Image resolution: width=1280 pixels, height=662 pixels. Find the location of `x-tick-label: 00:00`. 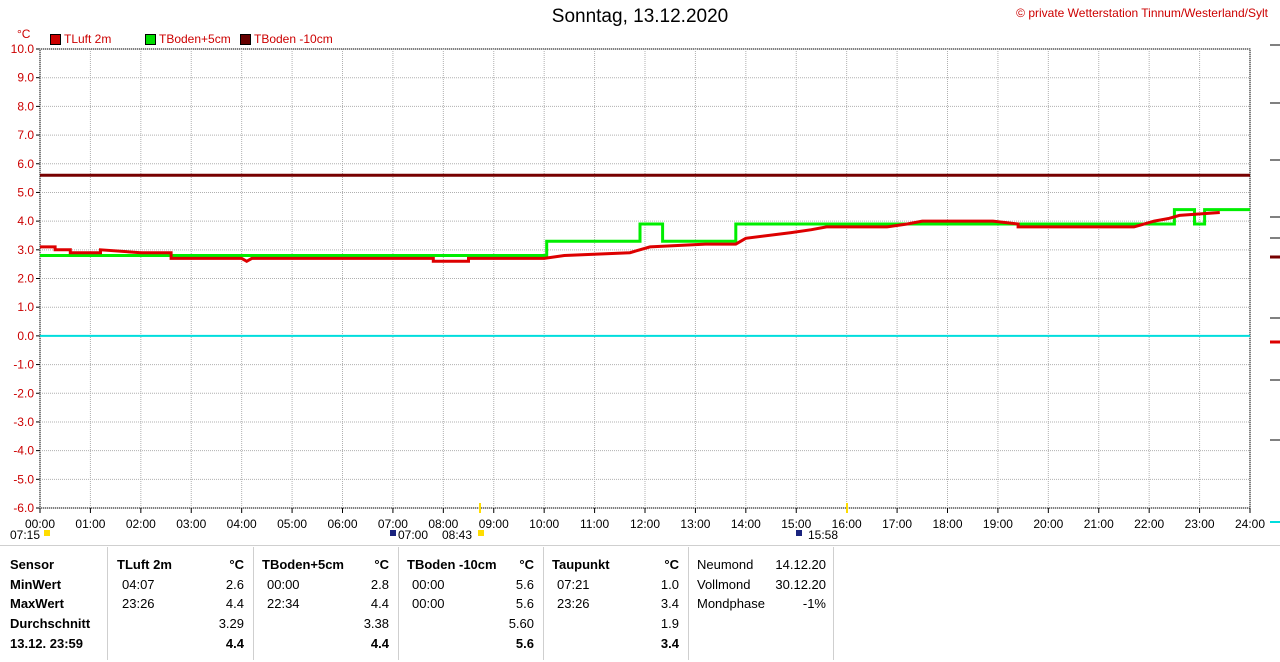

x-tick-label: 00:00 is located at coordinates (40, 524).